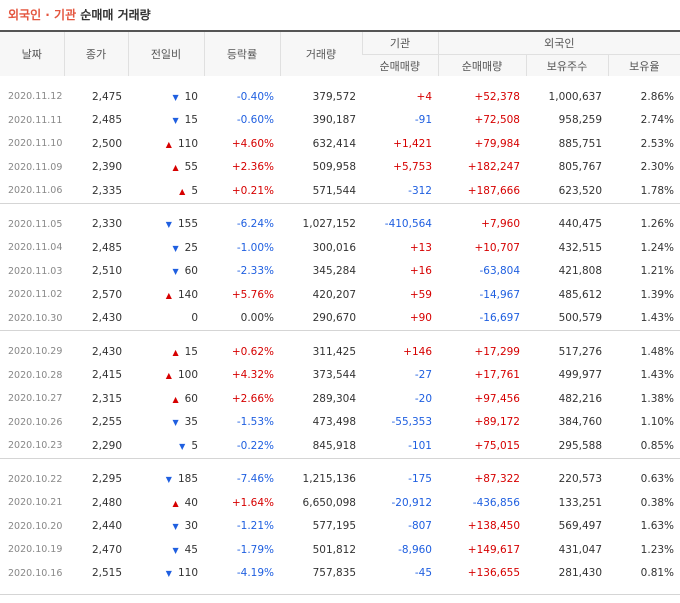 The height and width of the screenshot is (603, 680). What do you see at coordinates (252, 294) in the screenshot?
I see `rate-cell: +5.76%` at bounding box center [252, 294].